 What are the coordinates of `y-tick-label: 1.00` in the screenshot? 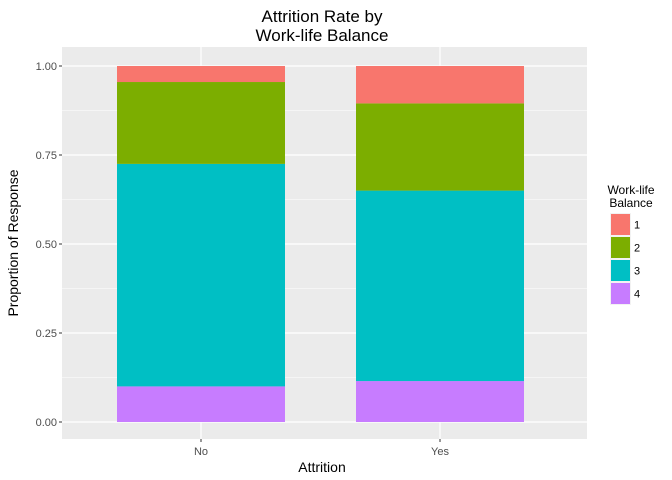 It's located at (46, 67).